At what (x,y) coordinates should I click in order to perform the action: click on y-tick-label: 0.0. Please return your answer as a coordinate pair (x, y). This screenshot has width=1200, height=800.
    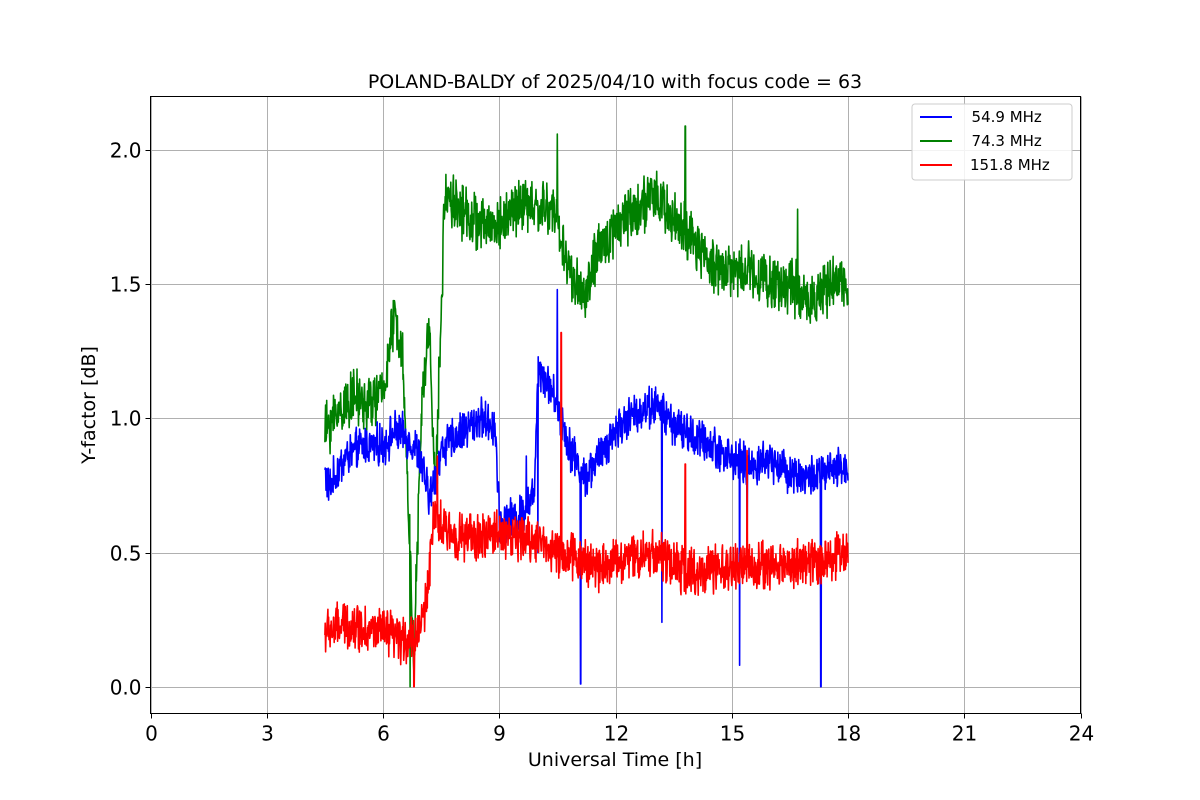
    Looking at the image, I should click on (126, 688).